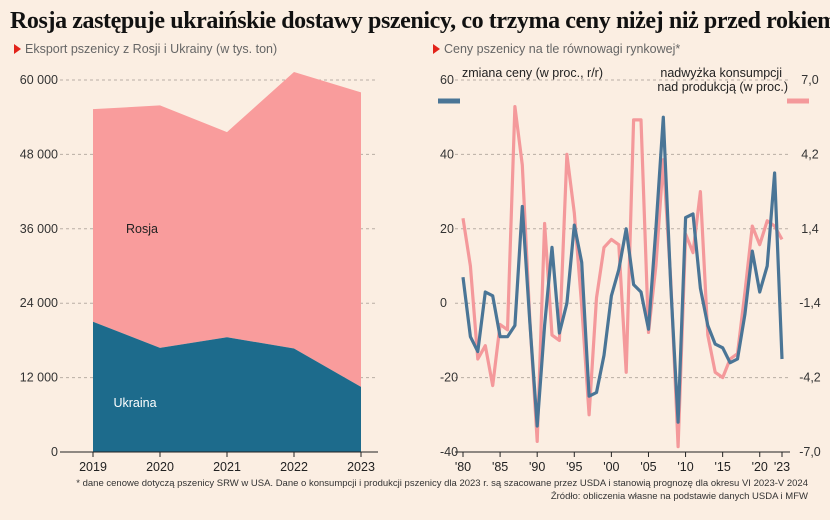  Describe the element at coordinates (810, 303) in the screenshot. I see `y-right-tick-label: -1,4` at that location.